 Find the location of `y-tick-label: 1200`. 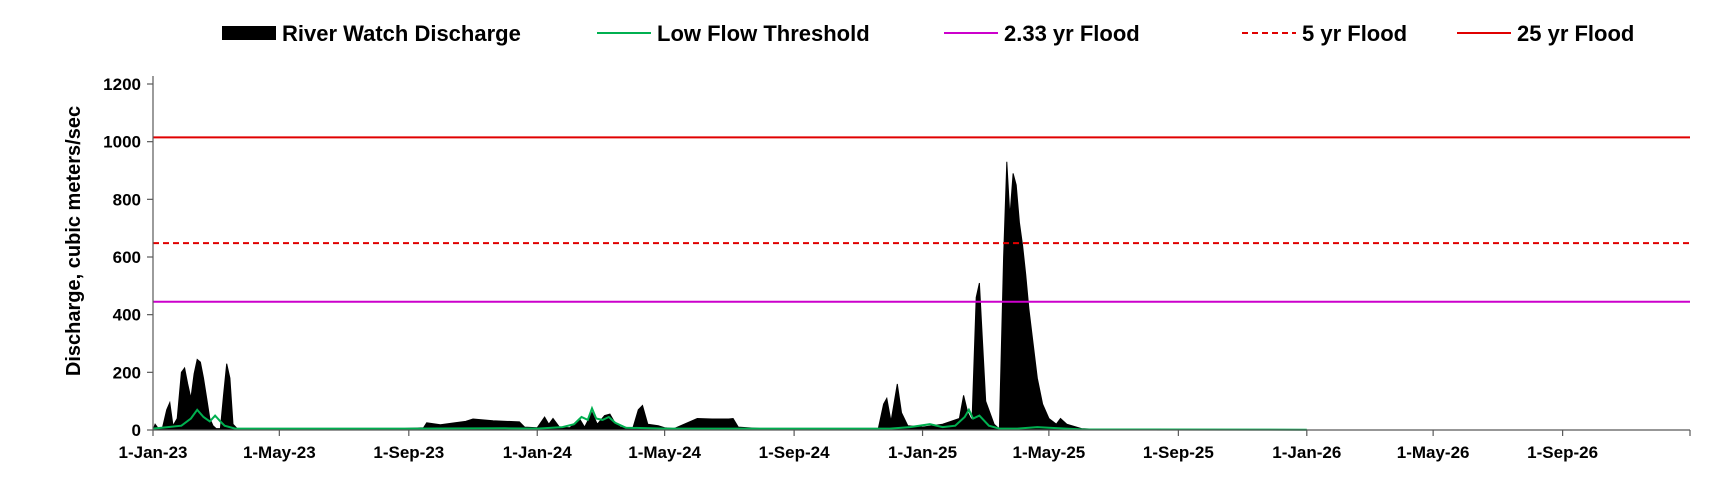

y-tick-label: 1200 is located at coordinates (122, 84).